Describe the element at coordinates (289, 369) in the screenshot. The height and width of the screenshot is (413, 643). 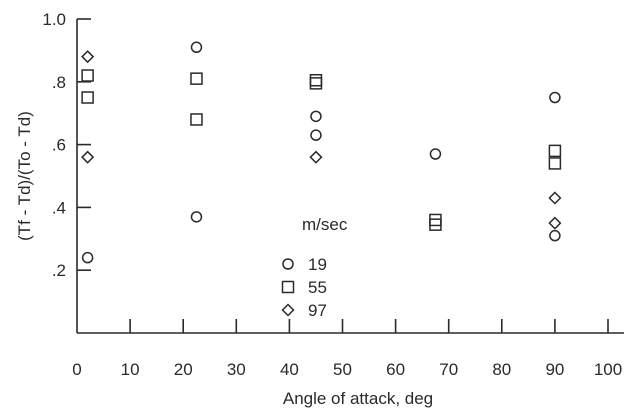
I see `x-tick-label: 40` at that location.